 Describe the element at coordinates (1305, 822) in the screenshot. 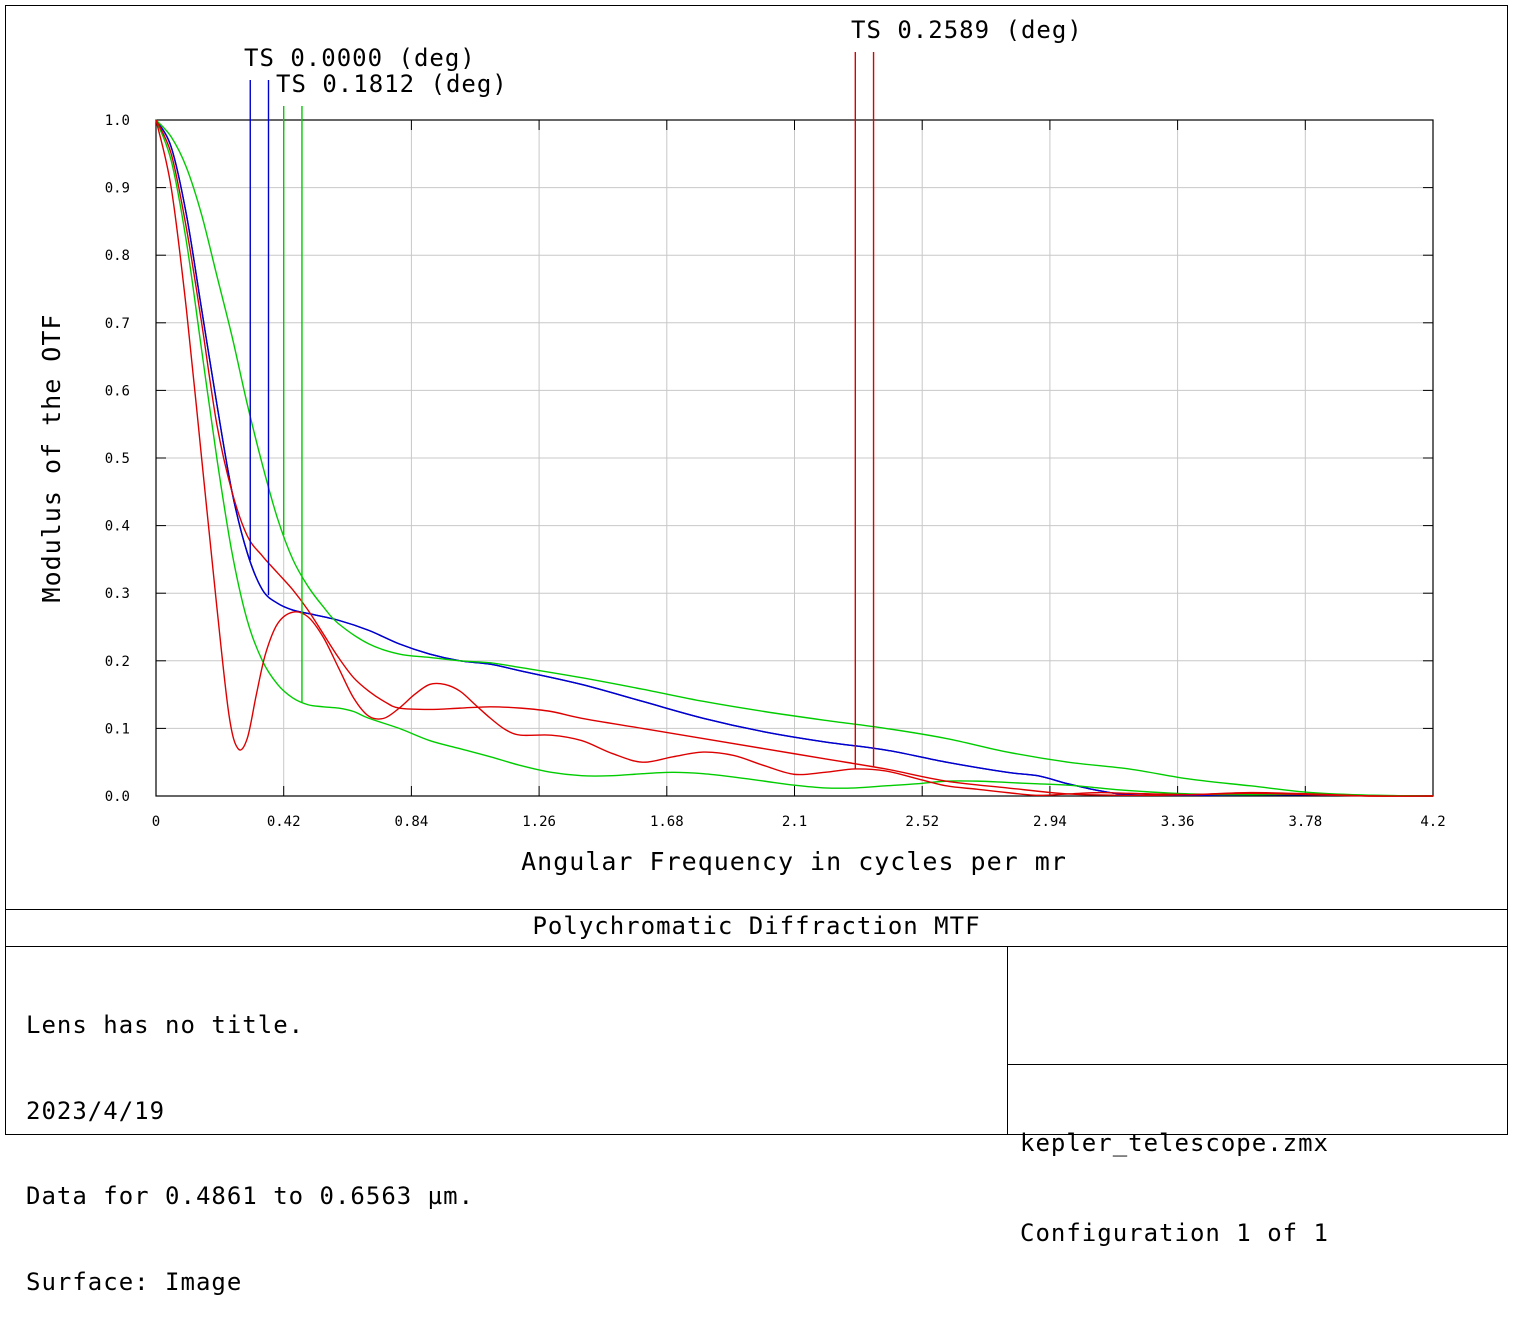

I see `x-tick-label: 3.78` at that location.